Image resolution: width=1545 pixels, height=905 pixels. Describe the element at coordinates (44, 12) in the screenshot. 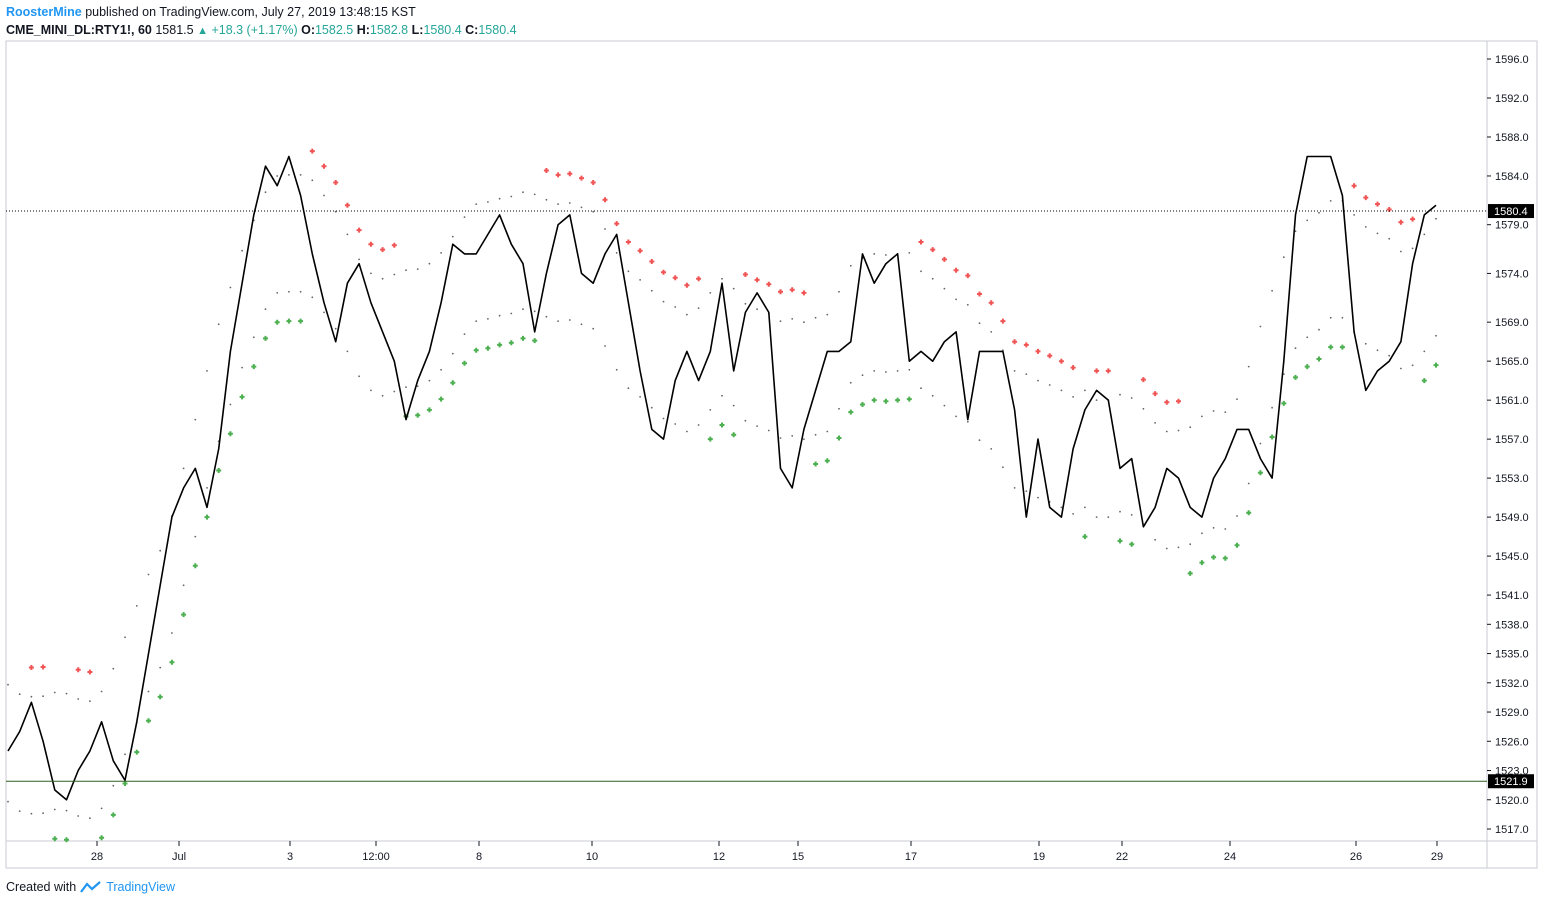

I see `author-link: RoosterMine` at that location.